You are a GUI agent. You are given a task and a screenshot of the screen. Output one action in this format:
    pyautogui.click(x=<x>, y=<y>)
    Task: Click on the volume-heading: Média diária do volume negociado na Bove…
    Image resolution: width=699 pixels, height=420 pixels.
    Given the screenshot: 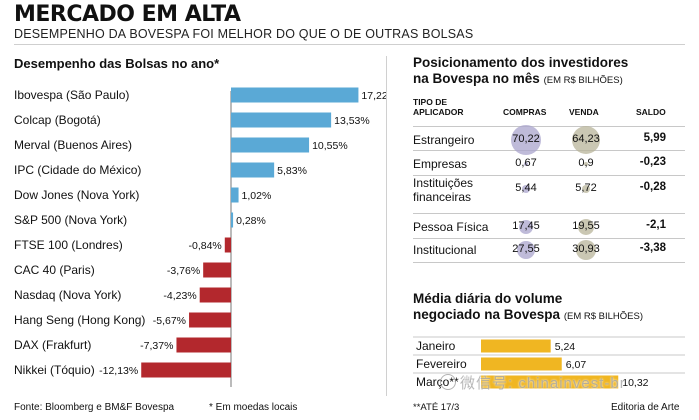 What is the action you would take?
    pyautogui.click(x=528, y=308)
    